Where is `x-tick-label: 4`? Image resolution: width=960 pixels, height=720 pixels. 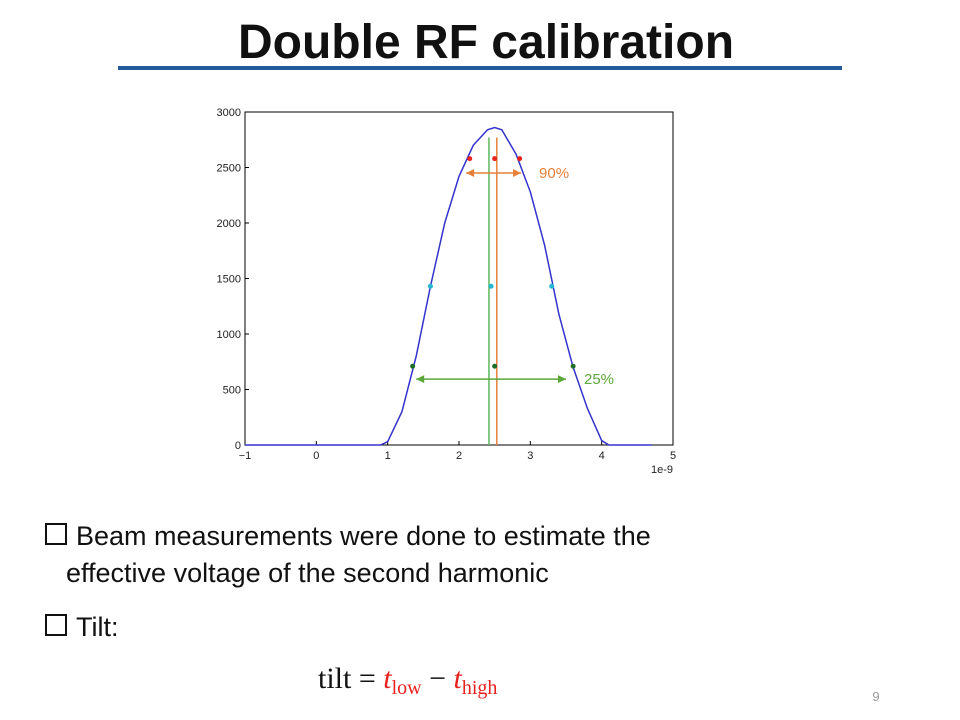
x-tick-label: 4 is located at coordinates (602, 456).